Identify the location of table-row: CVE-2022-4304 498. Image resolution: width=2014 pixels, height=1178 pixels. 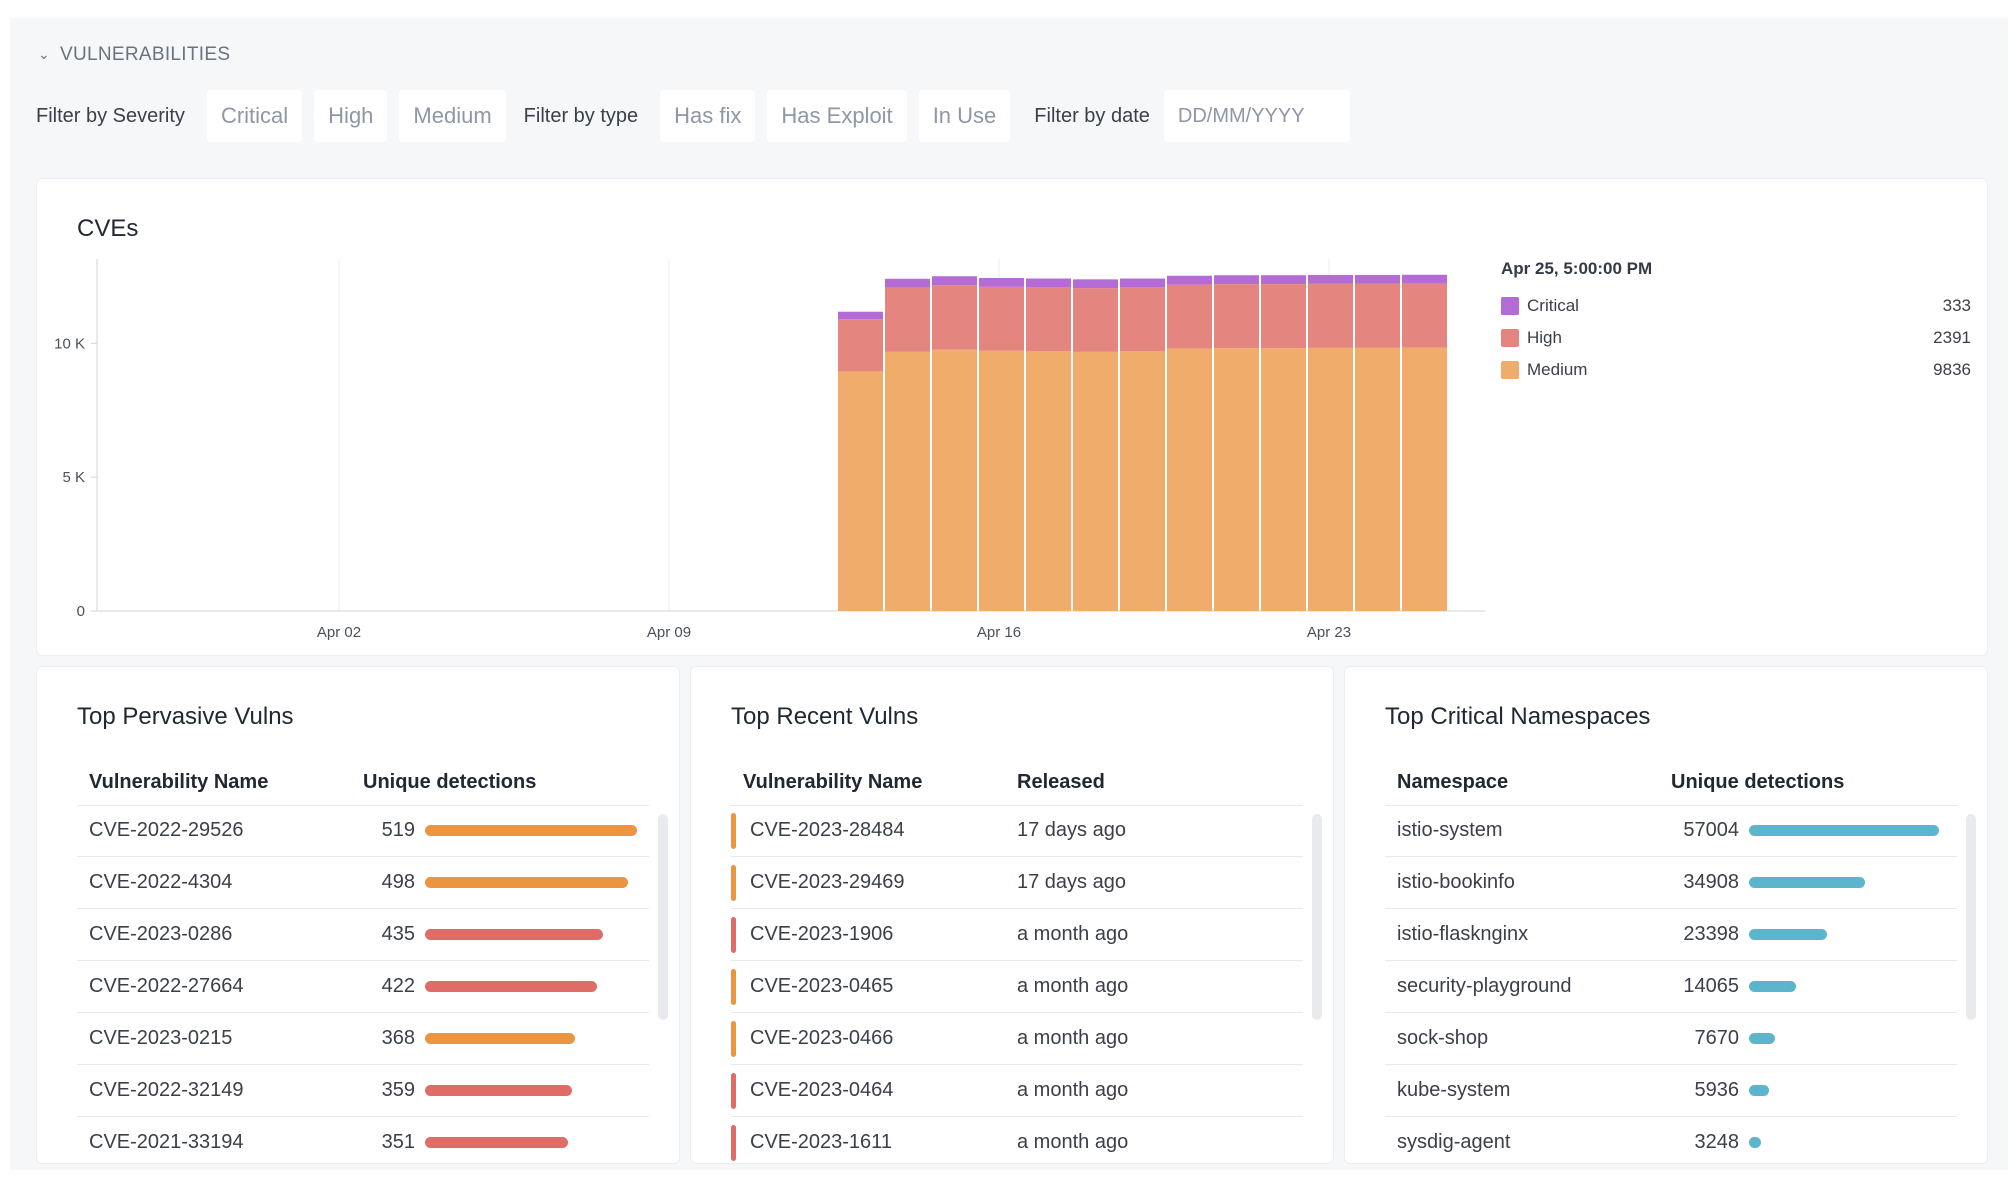
(363, 883).